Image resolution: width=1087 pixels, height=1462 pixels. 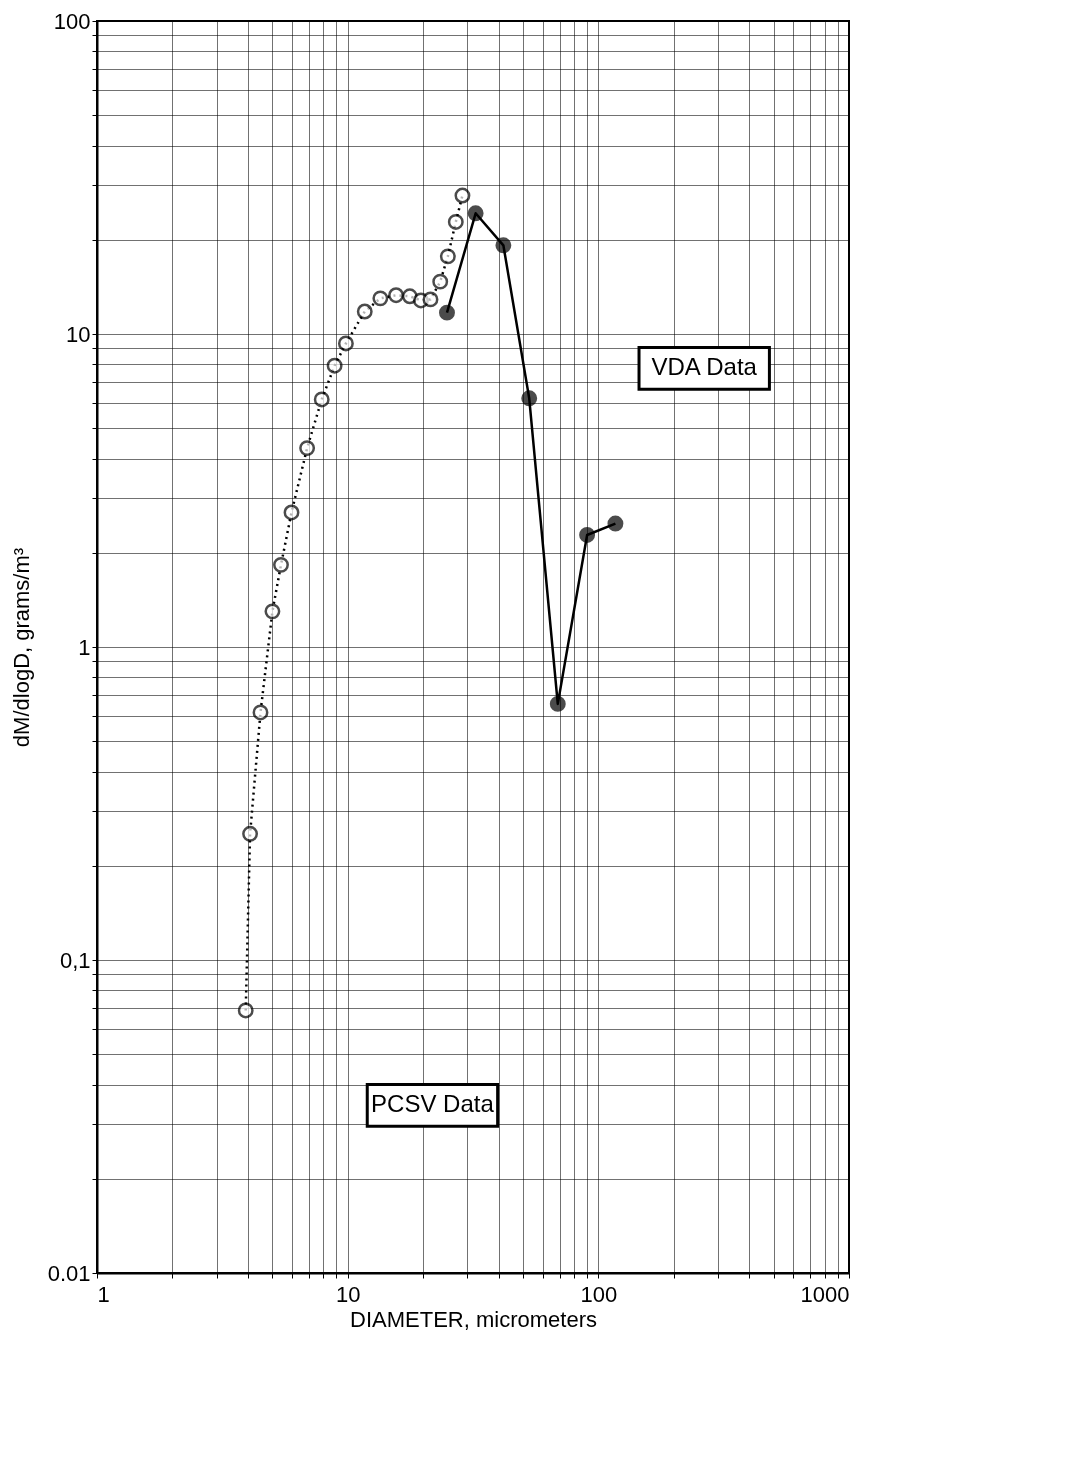 I want to click on x-axis-title: DIAMETER, micrometers, so click(x=473, y=1319).